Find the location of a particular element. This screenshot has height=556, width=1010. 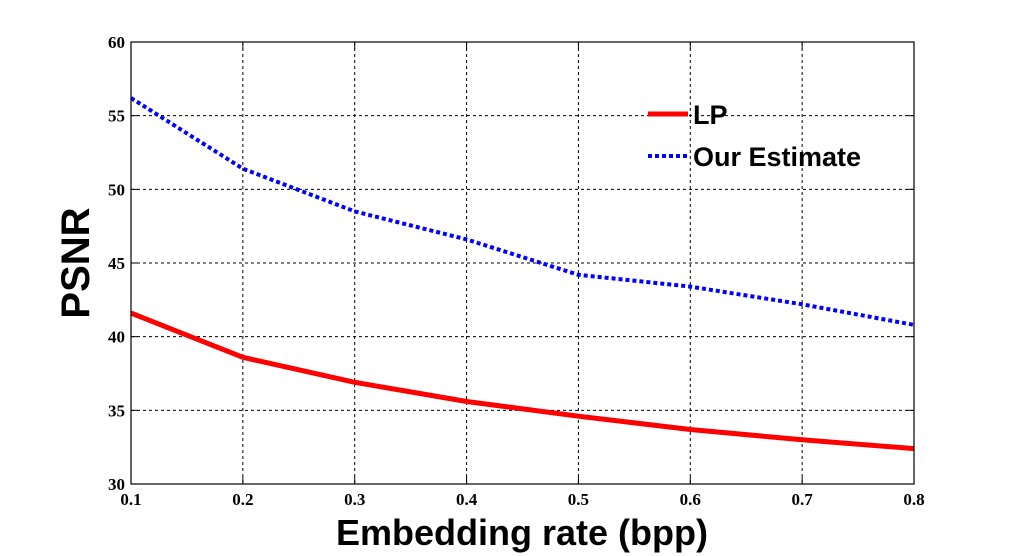

x-tick-label: 0.1 is located at coordinates (130, 499).